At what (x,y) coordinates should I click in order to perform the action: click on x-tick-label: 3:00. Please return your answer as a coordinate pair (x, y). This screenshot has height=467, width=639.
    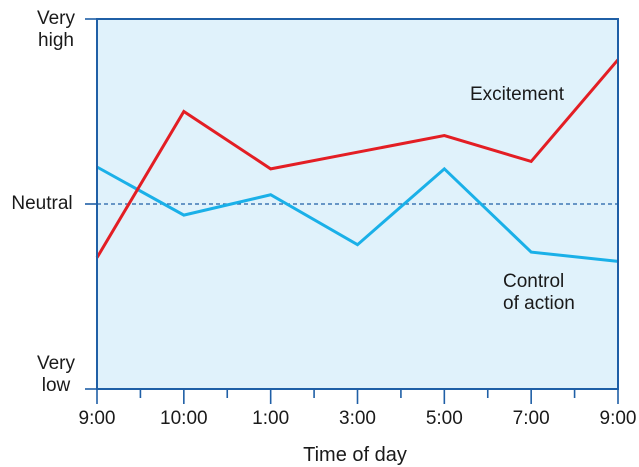
    Looking at the image, I should click on (357, 418).